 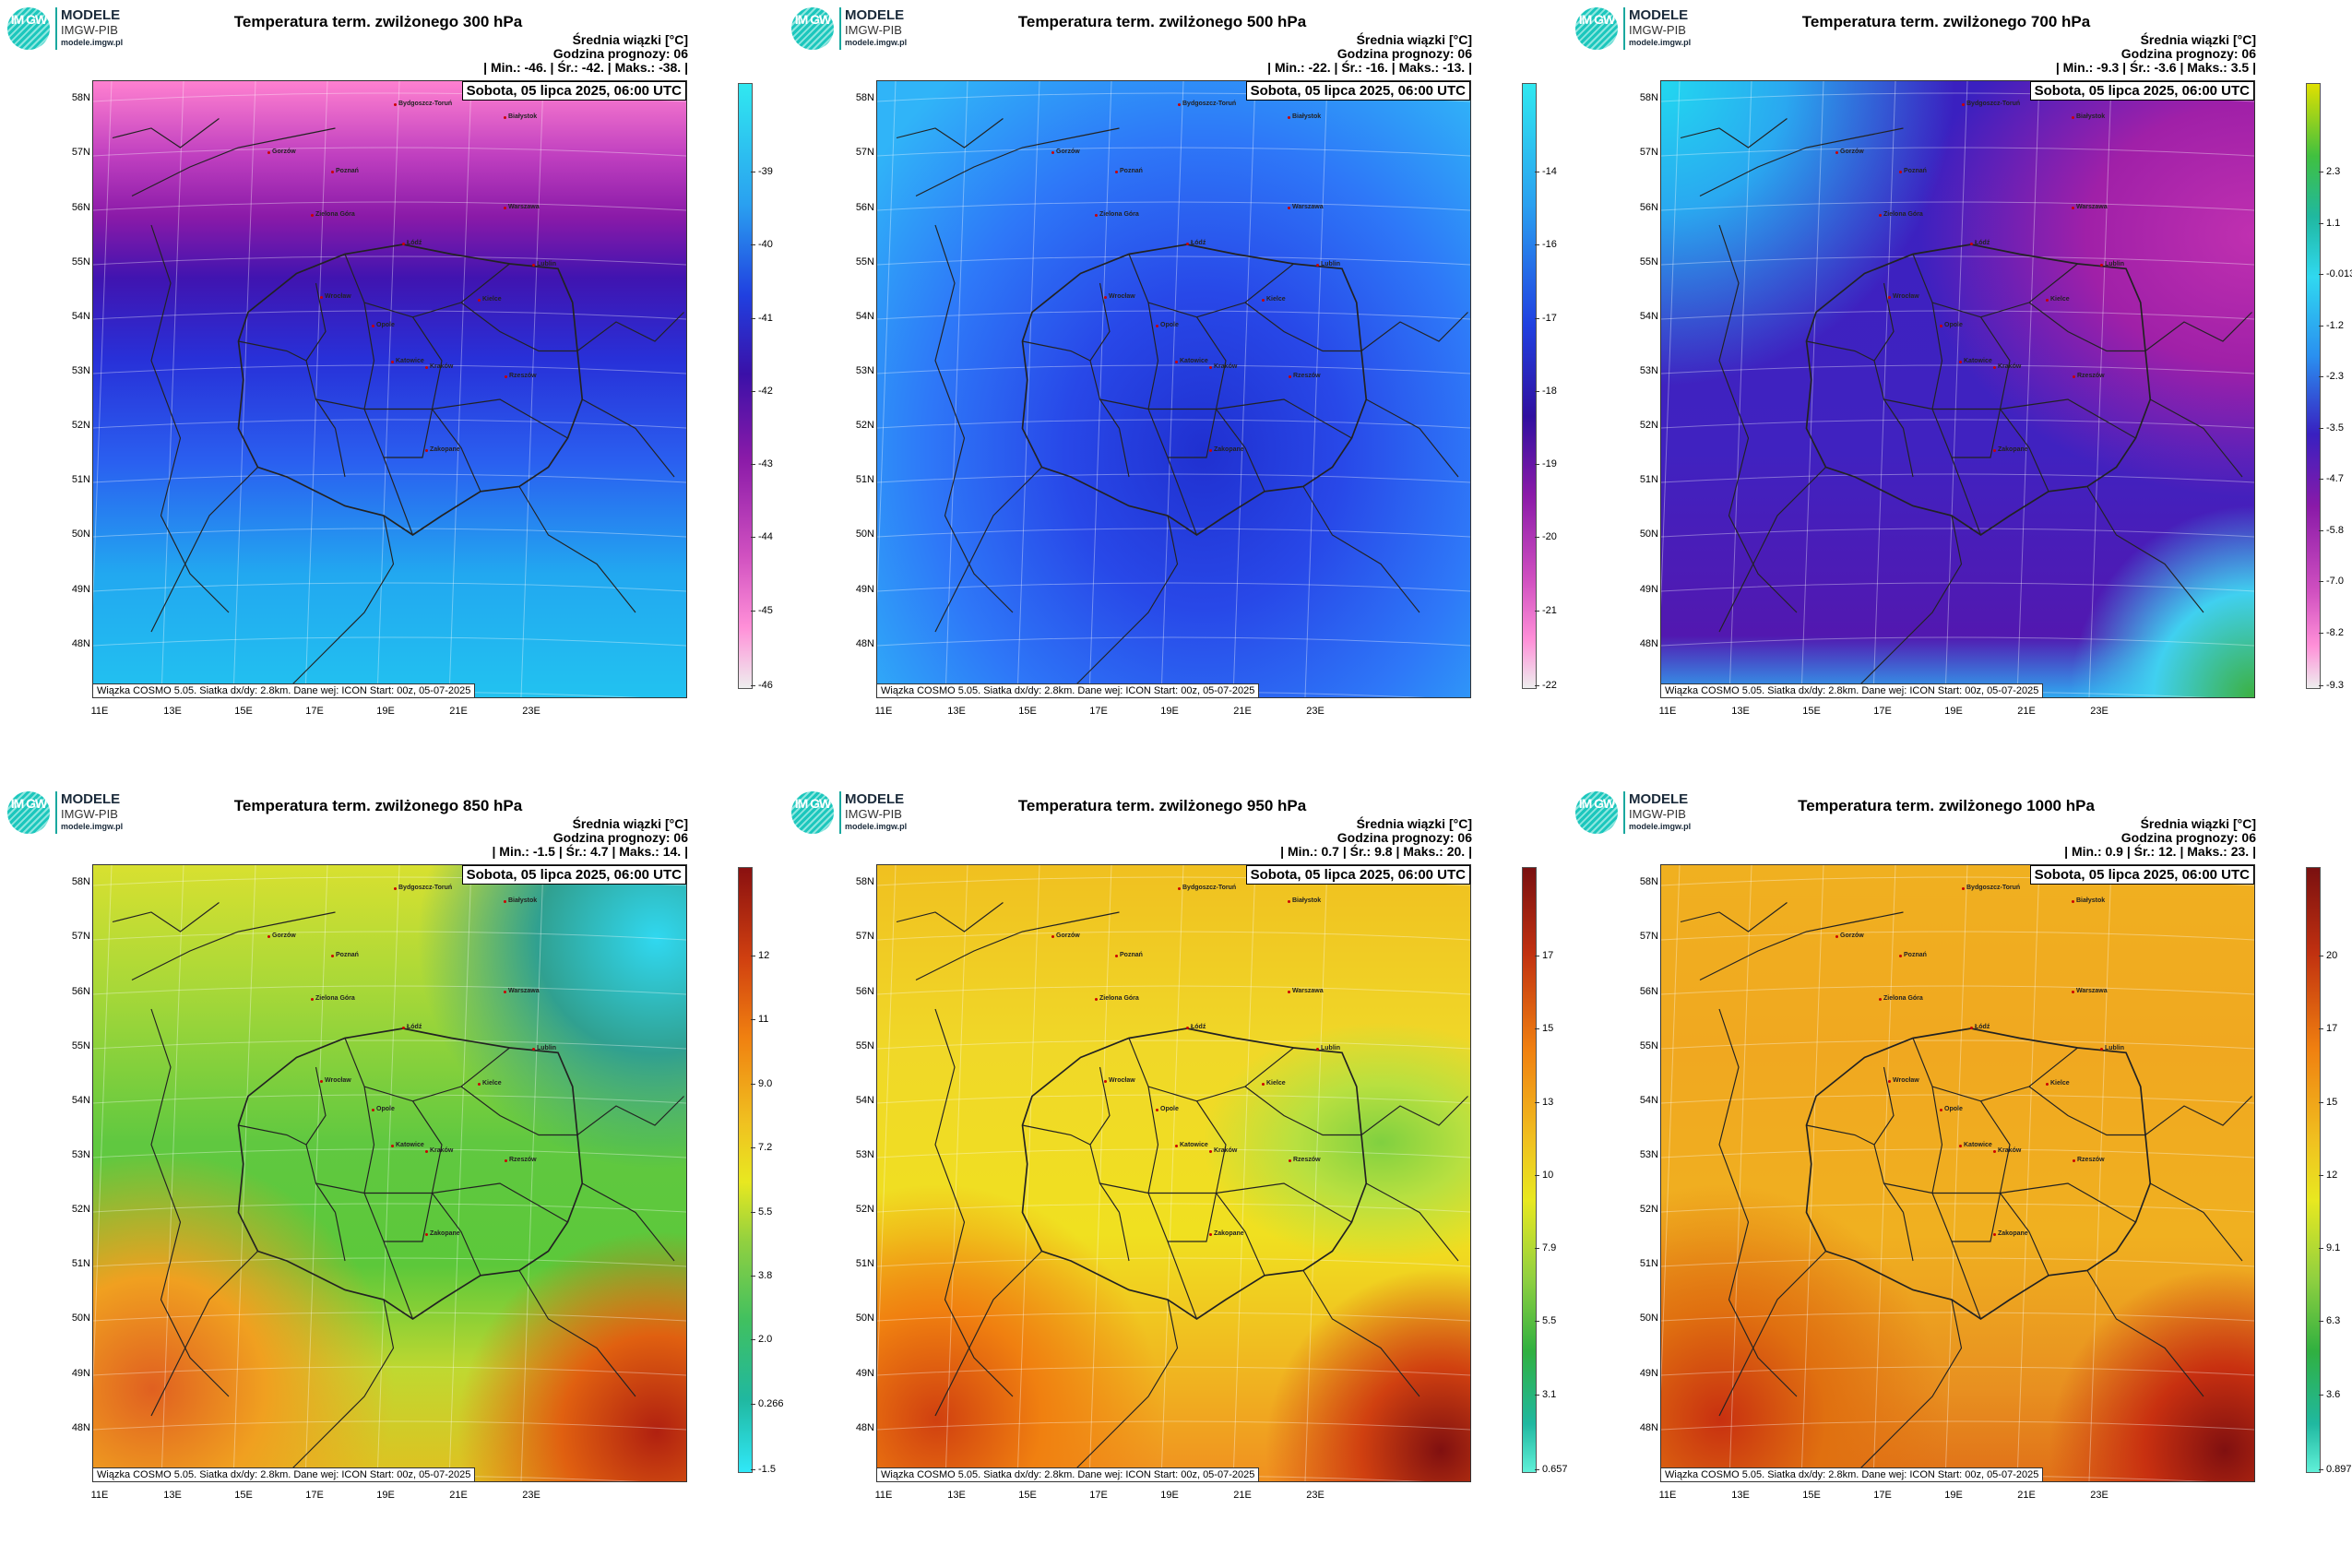 What do you see at coordinates (2141, 875) in the screenshot?
I see `valid-date-box: Sobota, 05 lipca 2025, 06:00 UTC` at bounding box center [2141, 875].